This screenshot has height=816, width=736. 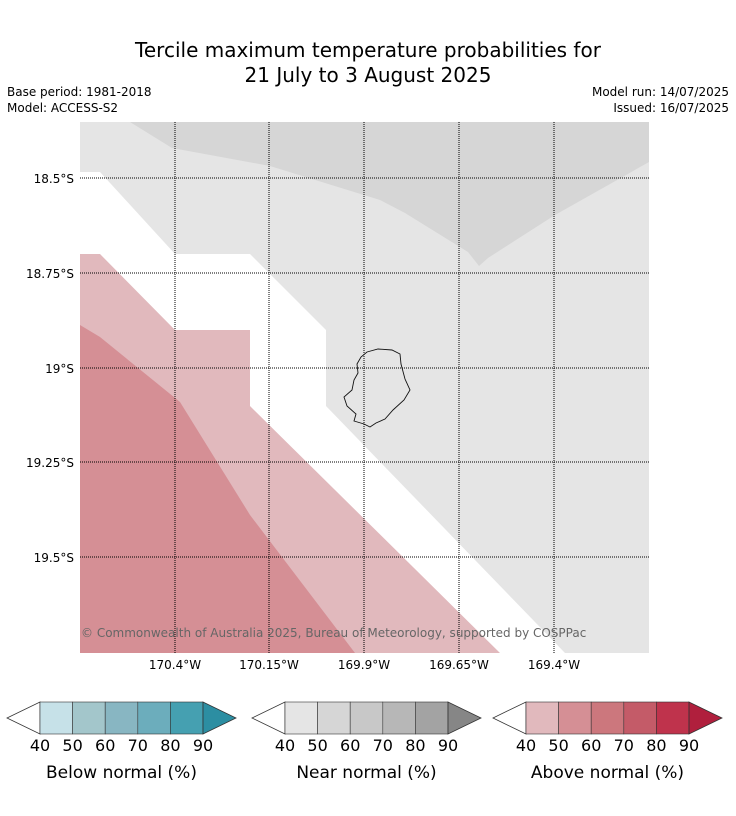 What do you see at coordinates (671, 108) in the screenshot?
I see `issued-date: Issued: 16/07/2025` at bounding box center [671, 108].